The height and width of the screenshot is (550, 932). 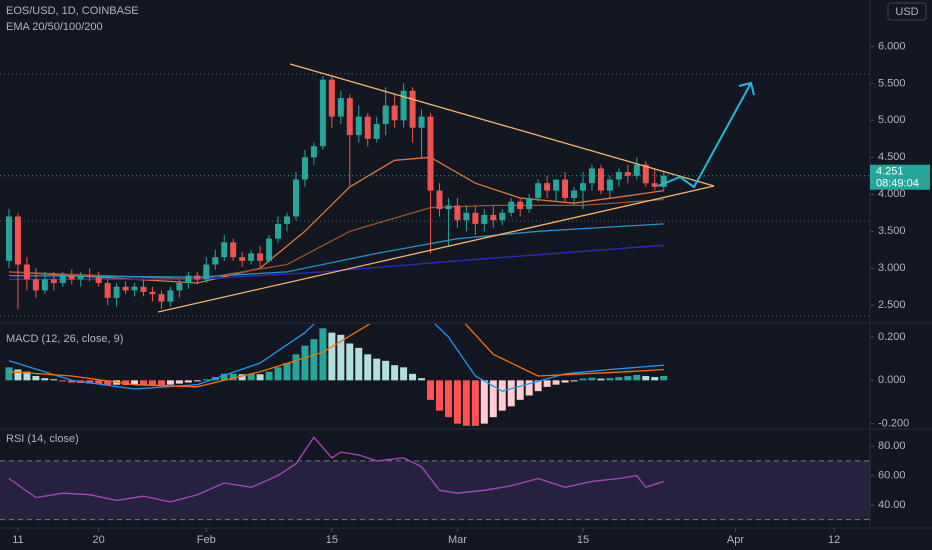 I want to click on triangle-lower-line, so click(x=436, y=249).